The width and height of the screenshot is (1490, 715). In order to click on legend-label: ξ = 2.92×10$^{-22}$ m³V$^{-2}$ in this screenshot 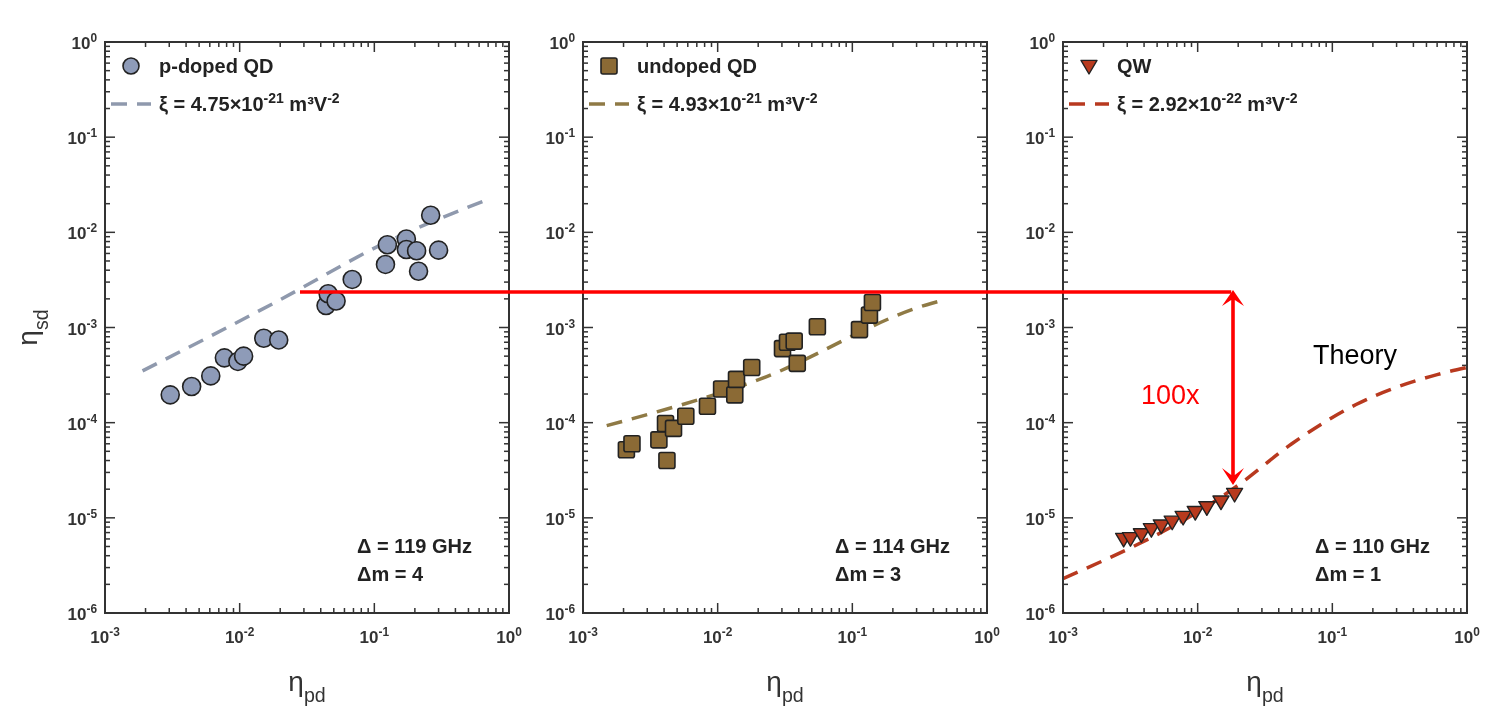, I will do `click(1207, 102)`.